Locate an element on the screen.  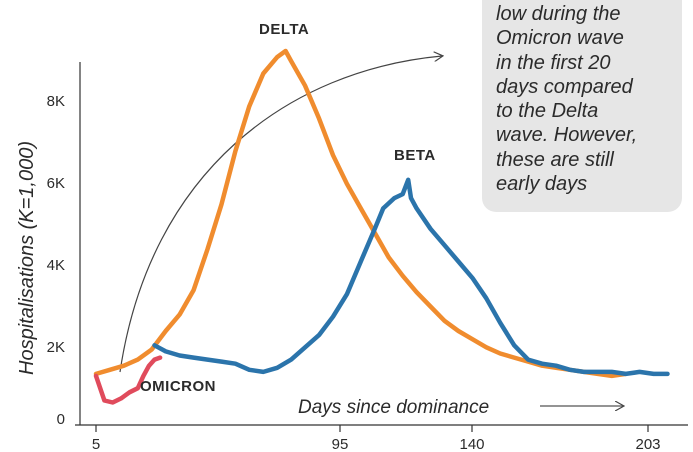
y-tick-label: 2K is located at coordinates (56, 347).